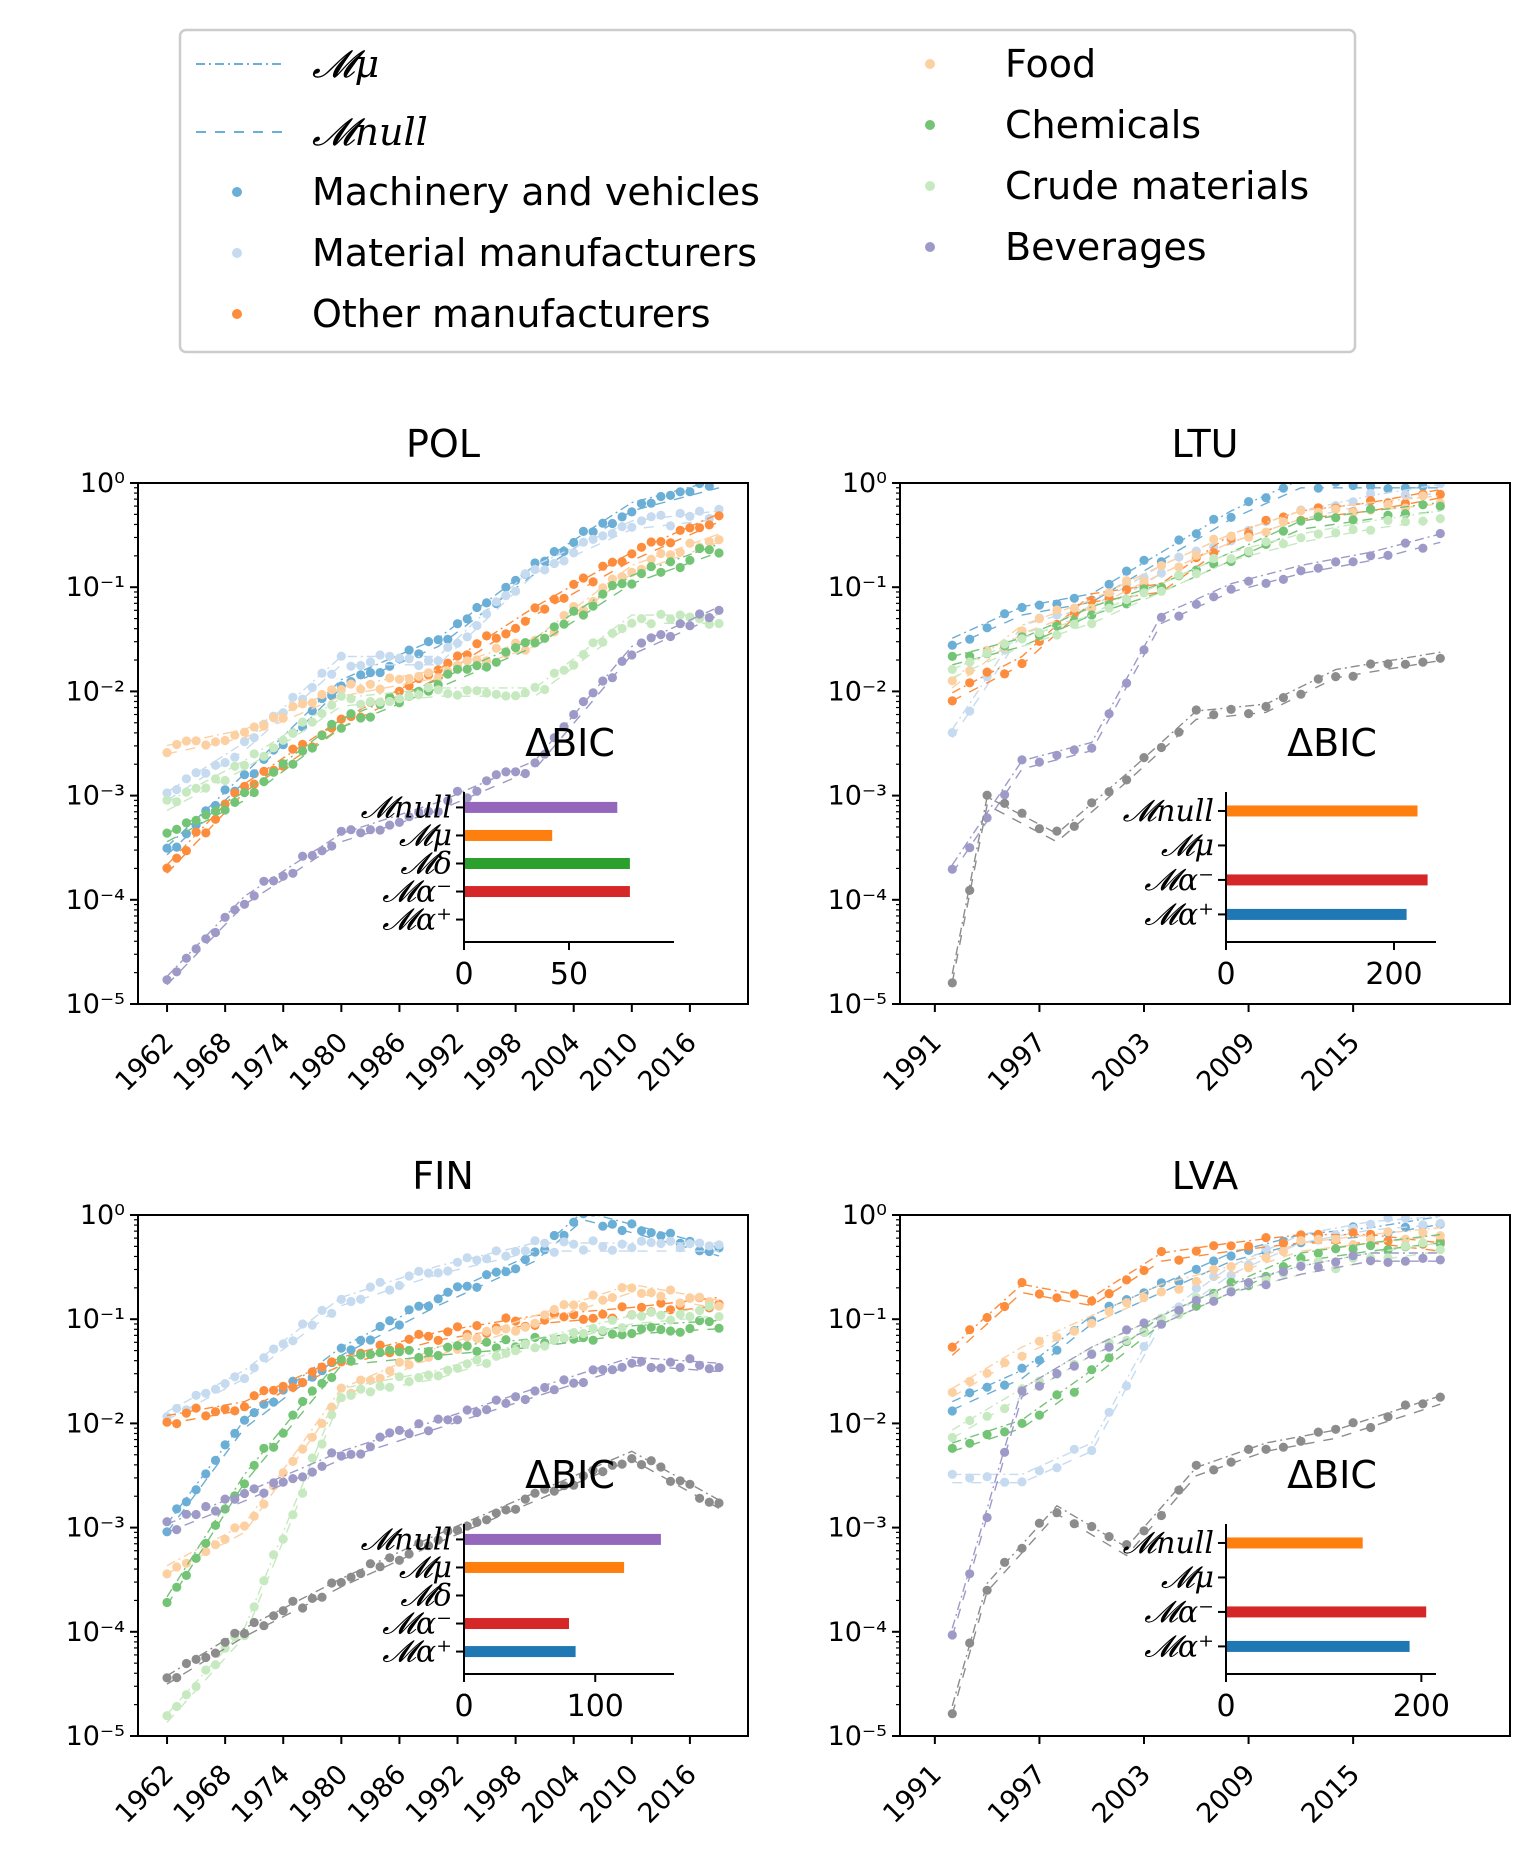 This screenshot has height=1875, width=1534. What do you see at coordinates (319, 1062) in the screenshot?
I see `x-tick-label: 1980` at bounding box center [319, 1062].